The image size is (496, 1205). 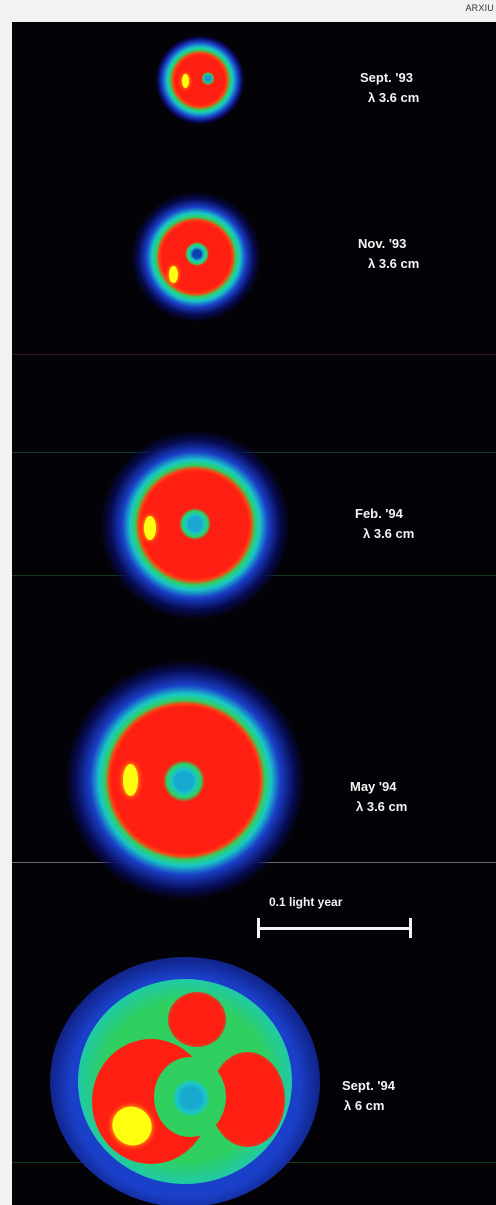 What do you see at coordinates (382, 243) in the screenshot?
I see `date-label: Nov. '93` at bounding box center [382, 243].